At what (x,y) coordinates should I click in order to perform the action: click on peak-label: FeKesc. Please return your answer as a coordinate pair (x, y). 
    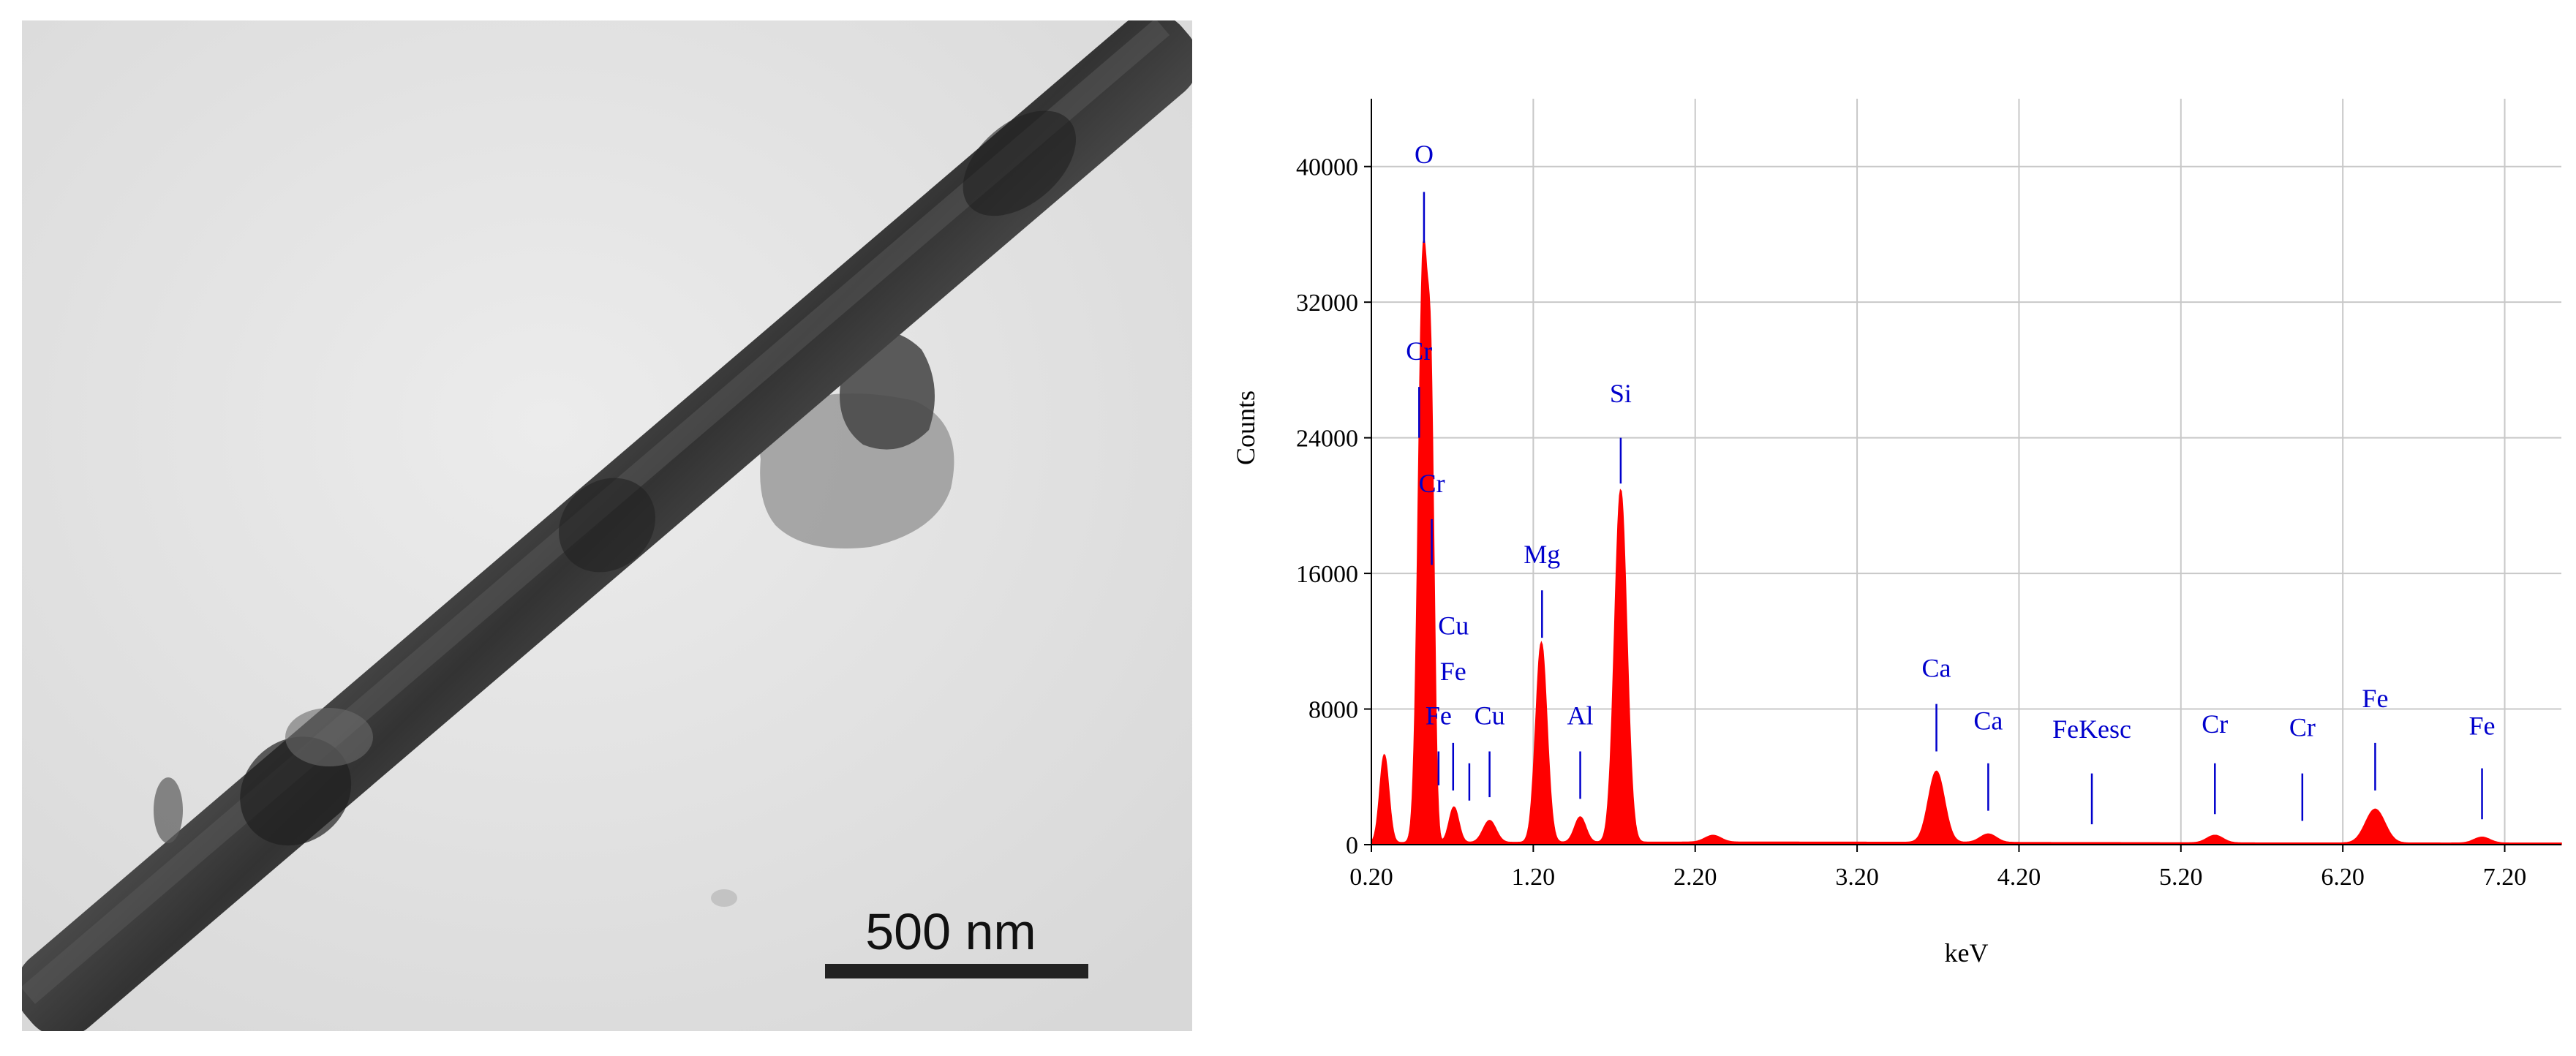
    Looking at the image, I should click on (2091, 729).